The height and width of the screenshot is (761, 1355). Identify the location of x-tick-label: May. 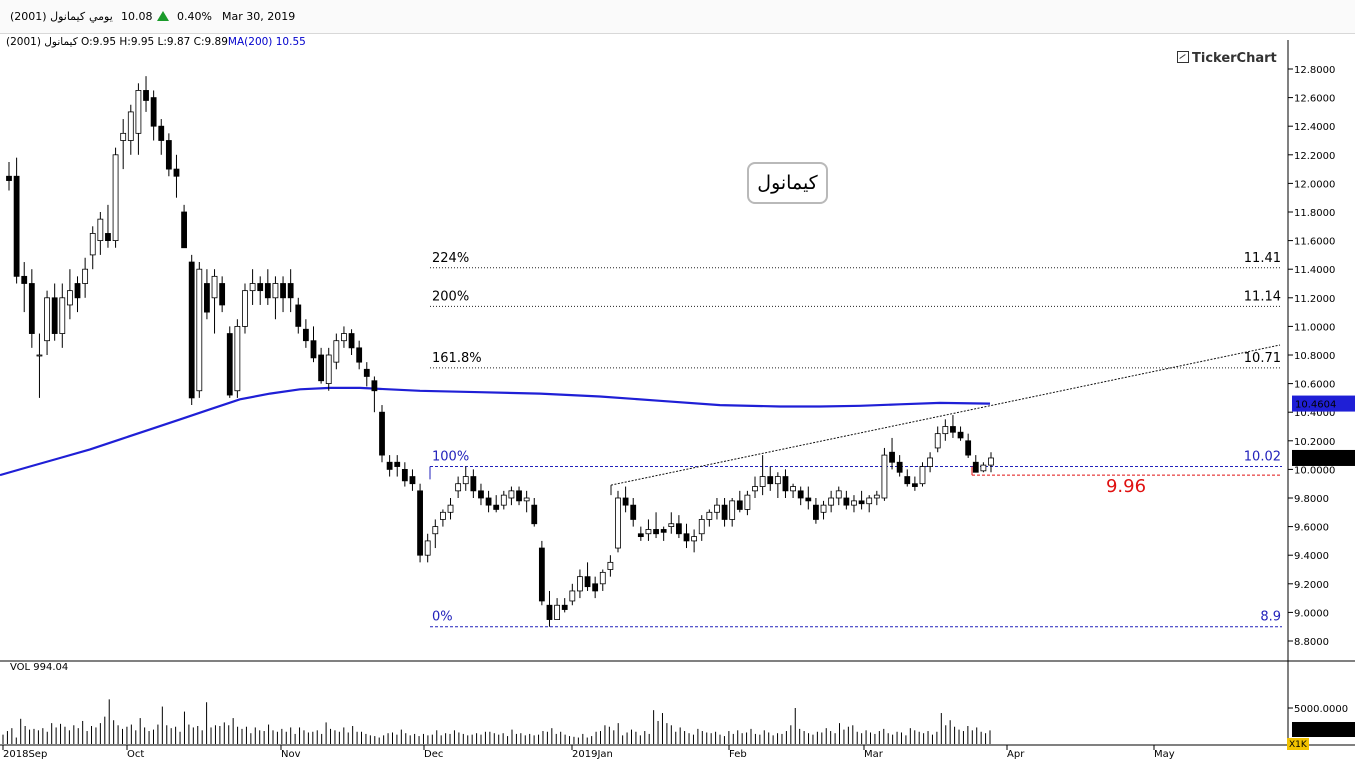
(1164, 754).